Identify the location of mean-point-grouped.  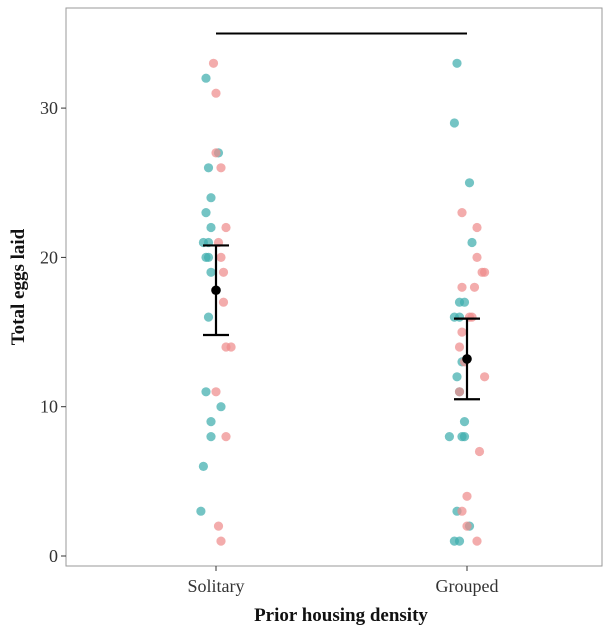
(467, 359).